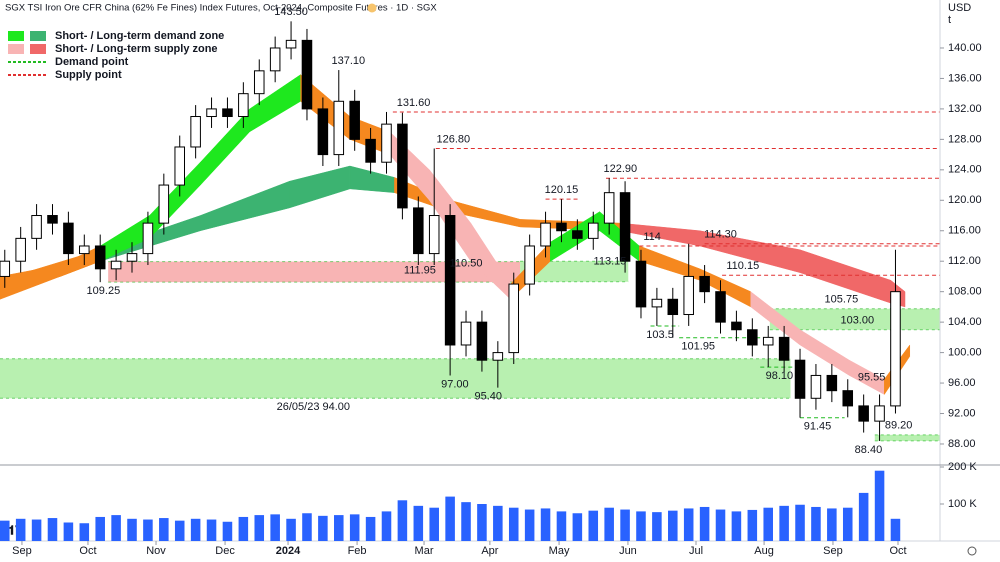  What do you see at coordinates (962, 413) in the screenshot?
I see `y-tick-label: 92.00` at bounding box center [962, 413].